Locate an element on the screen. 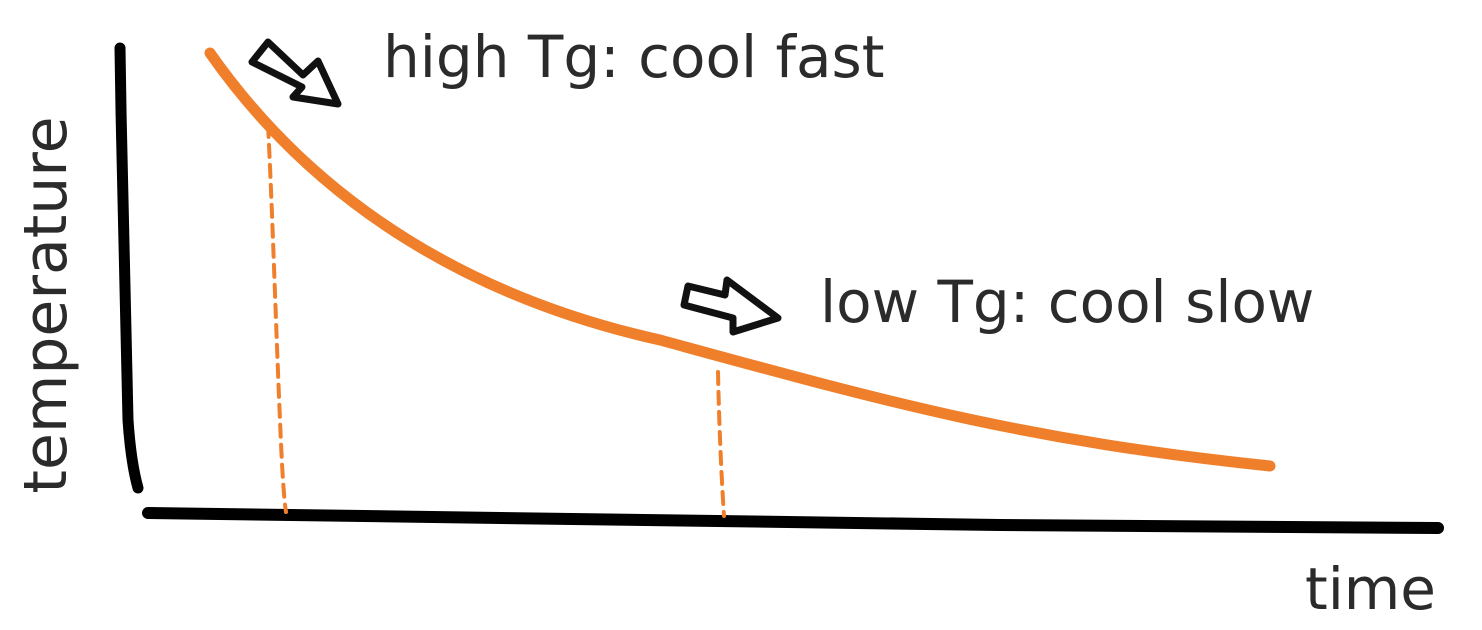 This screenshot has height=630, width=1482. annotation-low-tg: low Tg: cool slow is located at coordinates (1067, 302).